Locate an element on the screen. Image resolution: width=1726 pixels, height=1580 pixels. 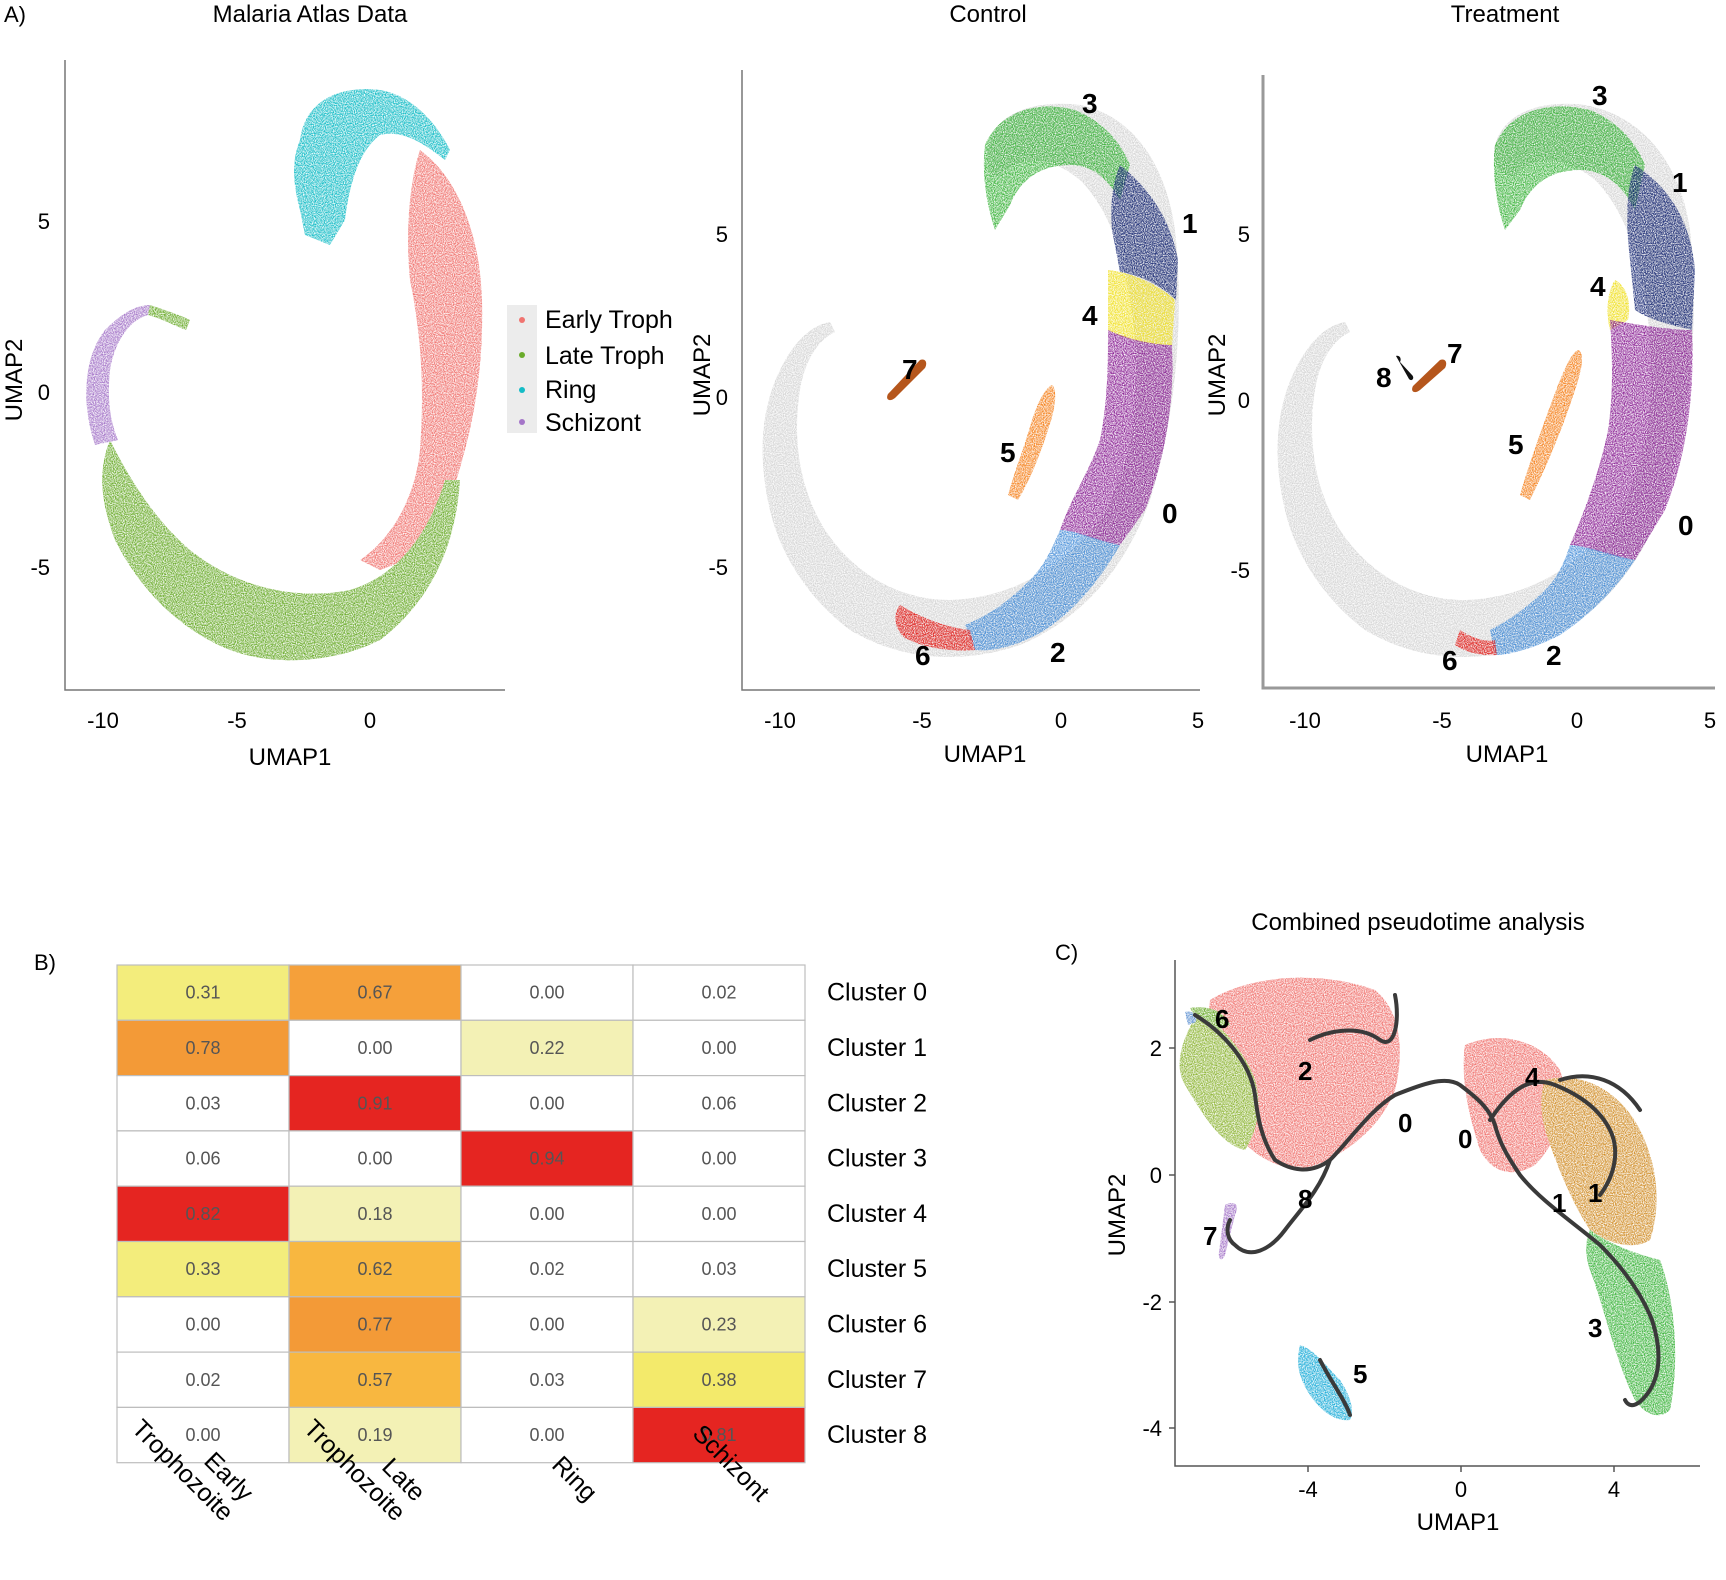
heatmap-row-label: Cluster 5 is located at coordinates (877, 1269).